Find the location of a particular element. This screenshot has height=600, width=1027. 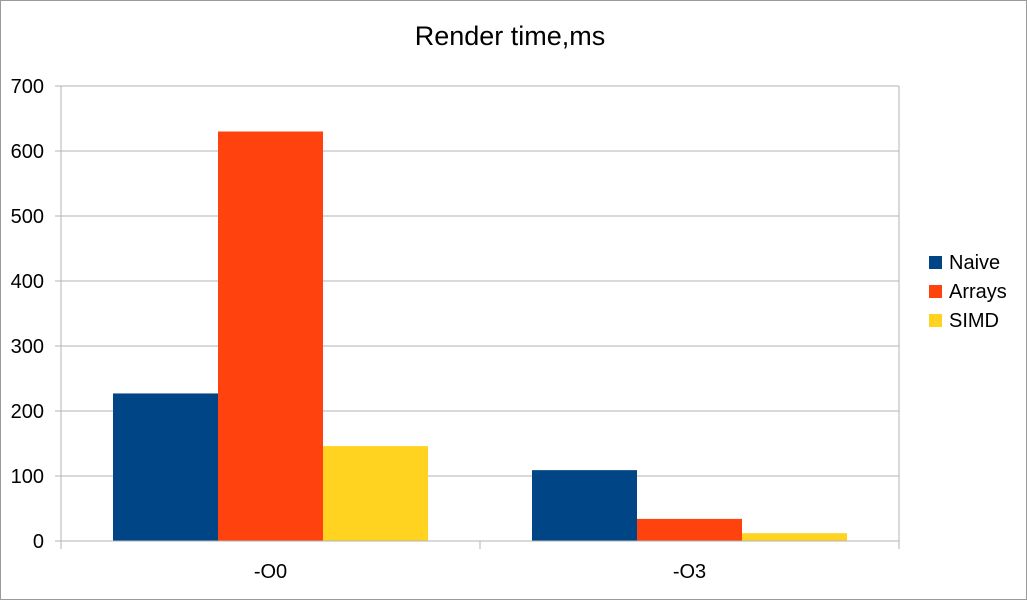

y-tick-label: 300 is located at coordinates (27, 347).